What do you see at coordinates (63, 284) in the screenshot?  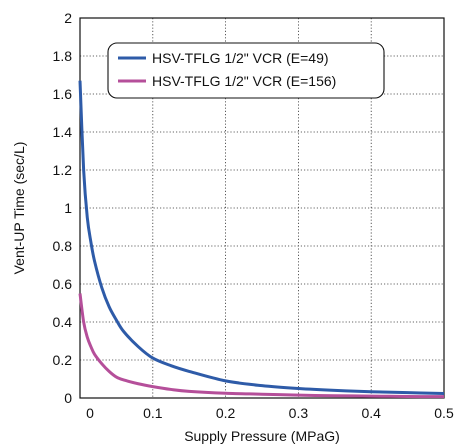 I see `y-tick-label: 0.6` at bounding box center [63, 284].